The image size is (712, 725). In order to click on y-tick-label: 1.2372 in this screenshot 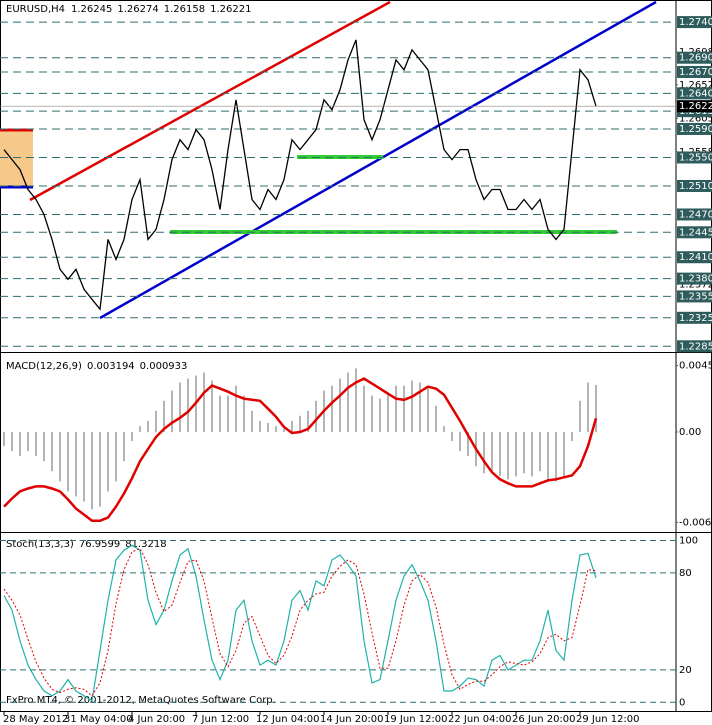, I will do `click(695, 284)`.